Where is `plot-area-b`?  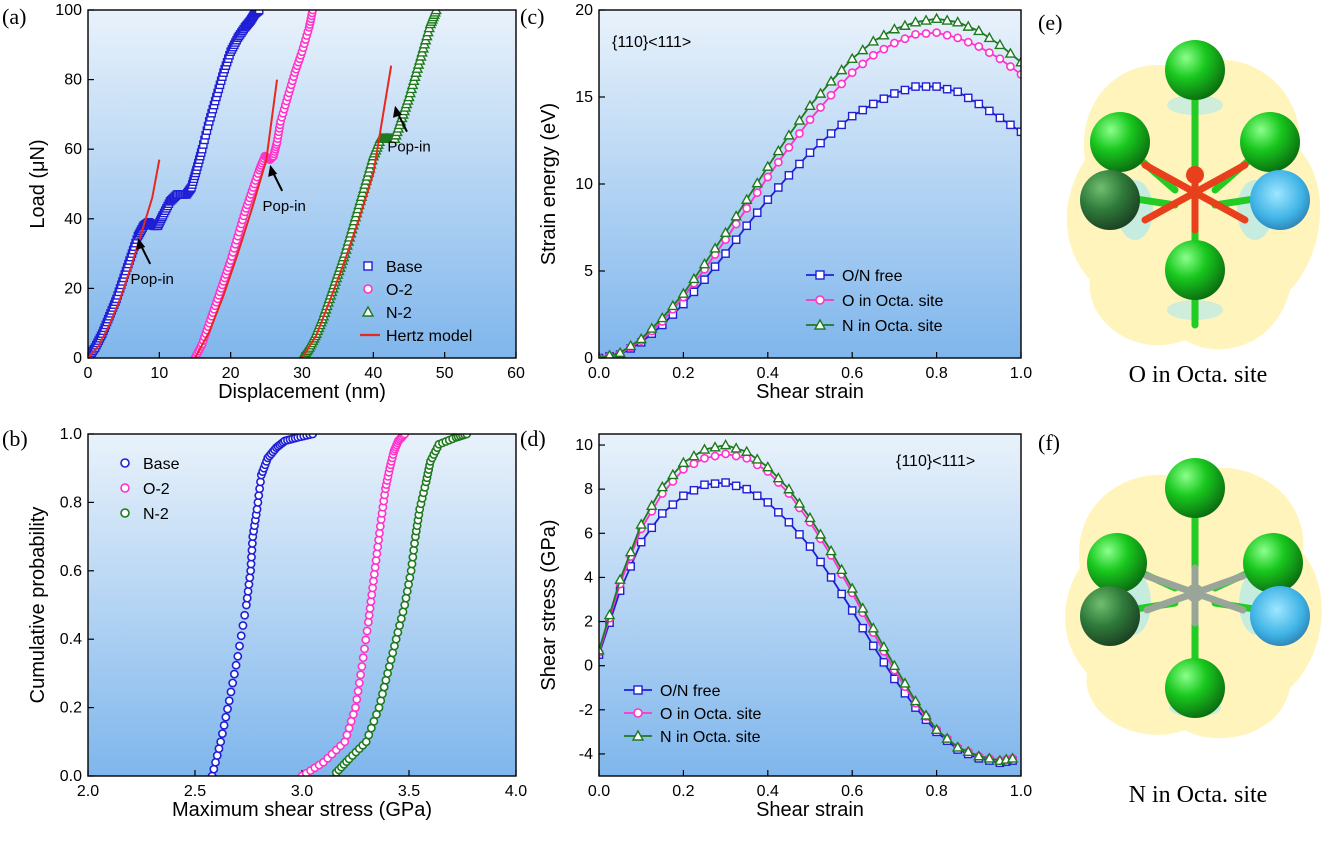
plot-area-b is located at coordinates (302, 605).